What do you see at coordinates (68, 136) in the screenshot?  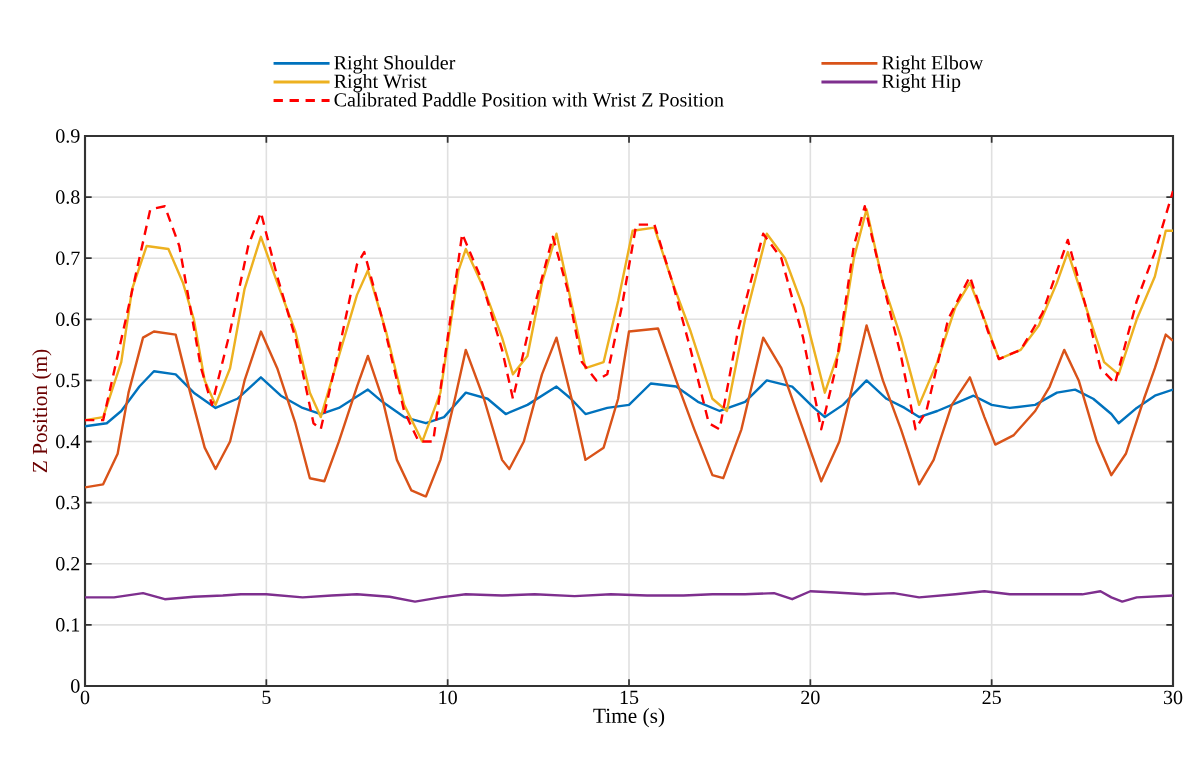 I see `y-tick-label: 0.9` at bounding box center [68, 136].